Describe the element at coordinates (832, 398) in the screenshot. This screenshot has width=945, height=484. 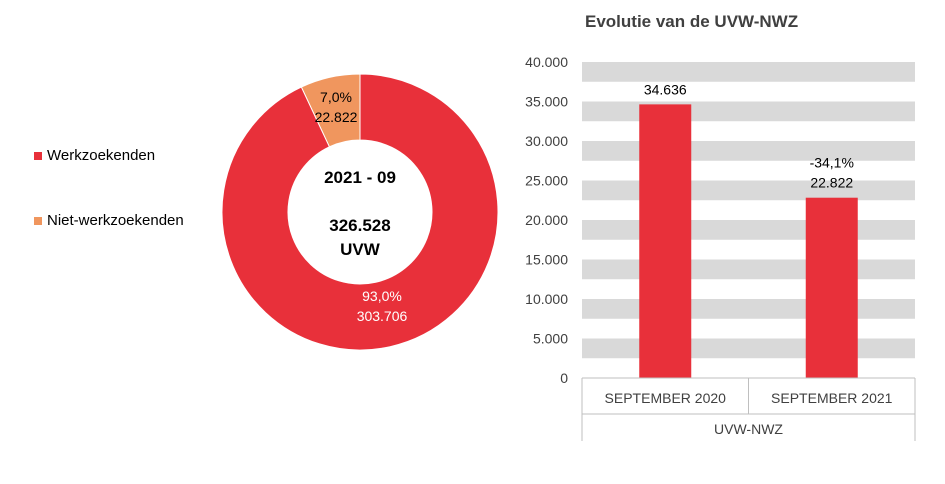
I see `x-tick-label: SEPTEMBER 2021` at that location.